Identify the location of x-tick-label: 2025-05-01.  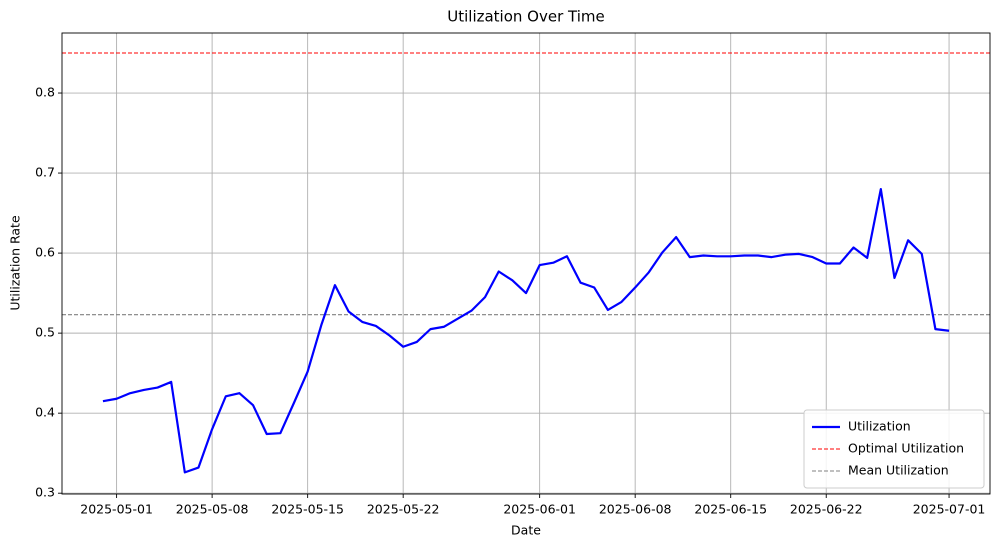
(116, 509).